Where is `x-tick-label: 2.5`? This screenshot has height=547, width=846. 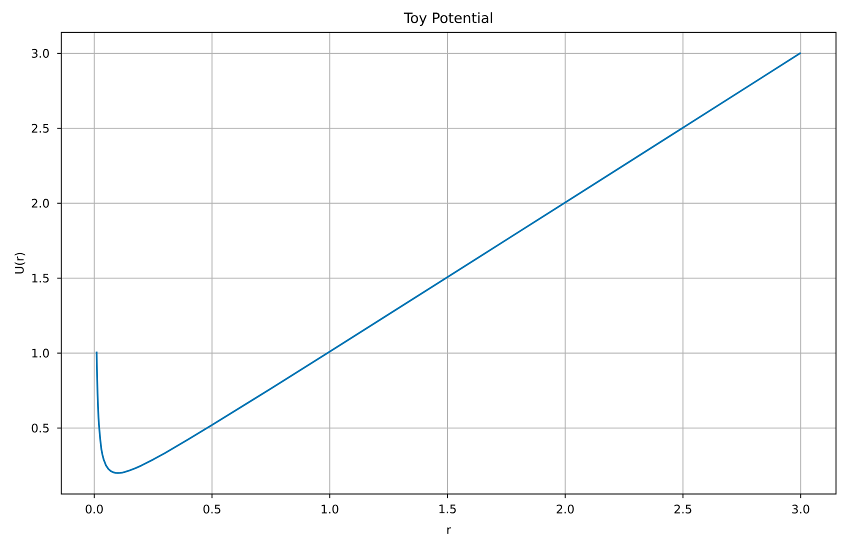
x-tick-label: 2.5 is located at coordinates (683, 509).